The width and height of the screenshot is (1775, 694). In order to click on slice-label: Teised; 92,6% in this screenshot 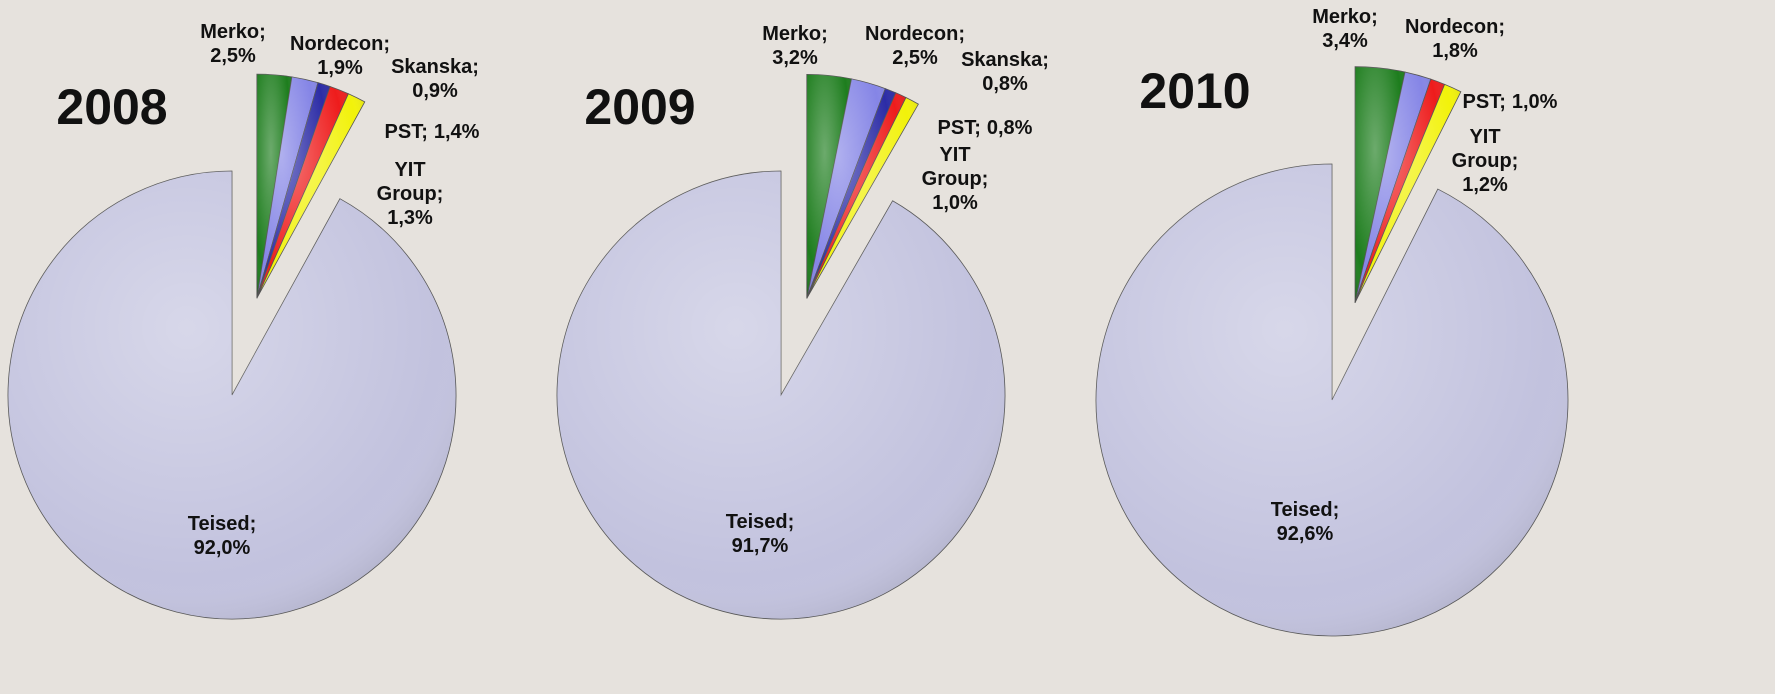, I will do `click(1305, 522)`.